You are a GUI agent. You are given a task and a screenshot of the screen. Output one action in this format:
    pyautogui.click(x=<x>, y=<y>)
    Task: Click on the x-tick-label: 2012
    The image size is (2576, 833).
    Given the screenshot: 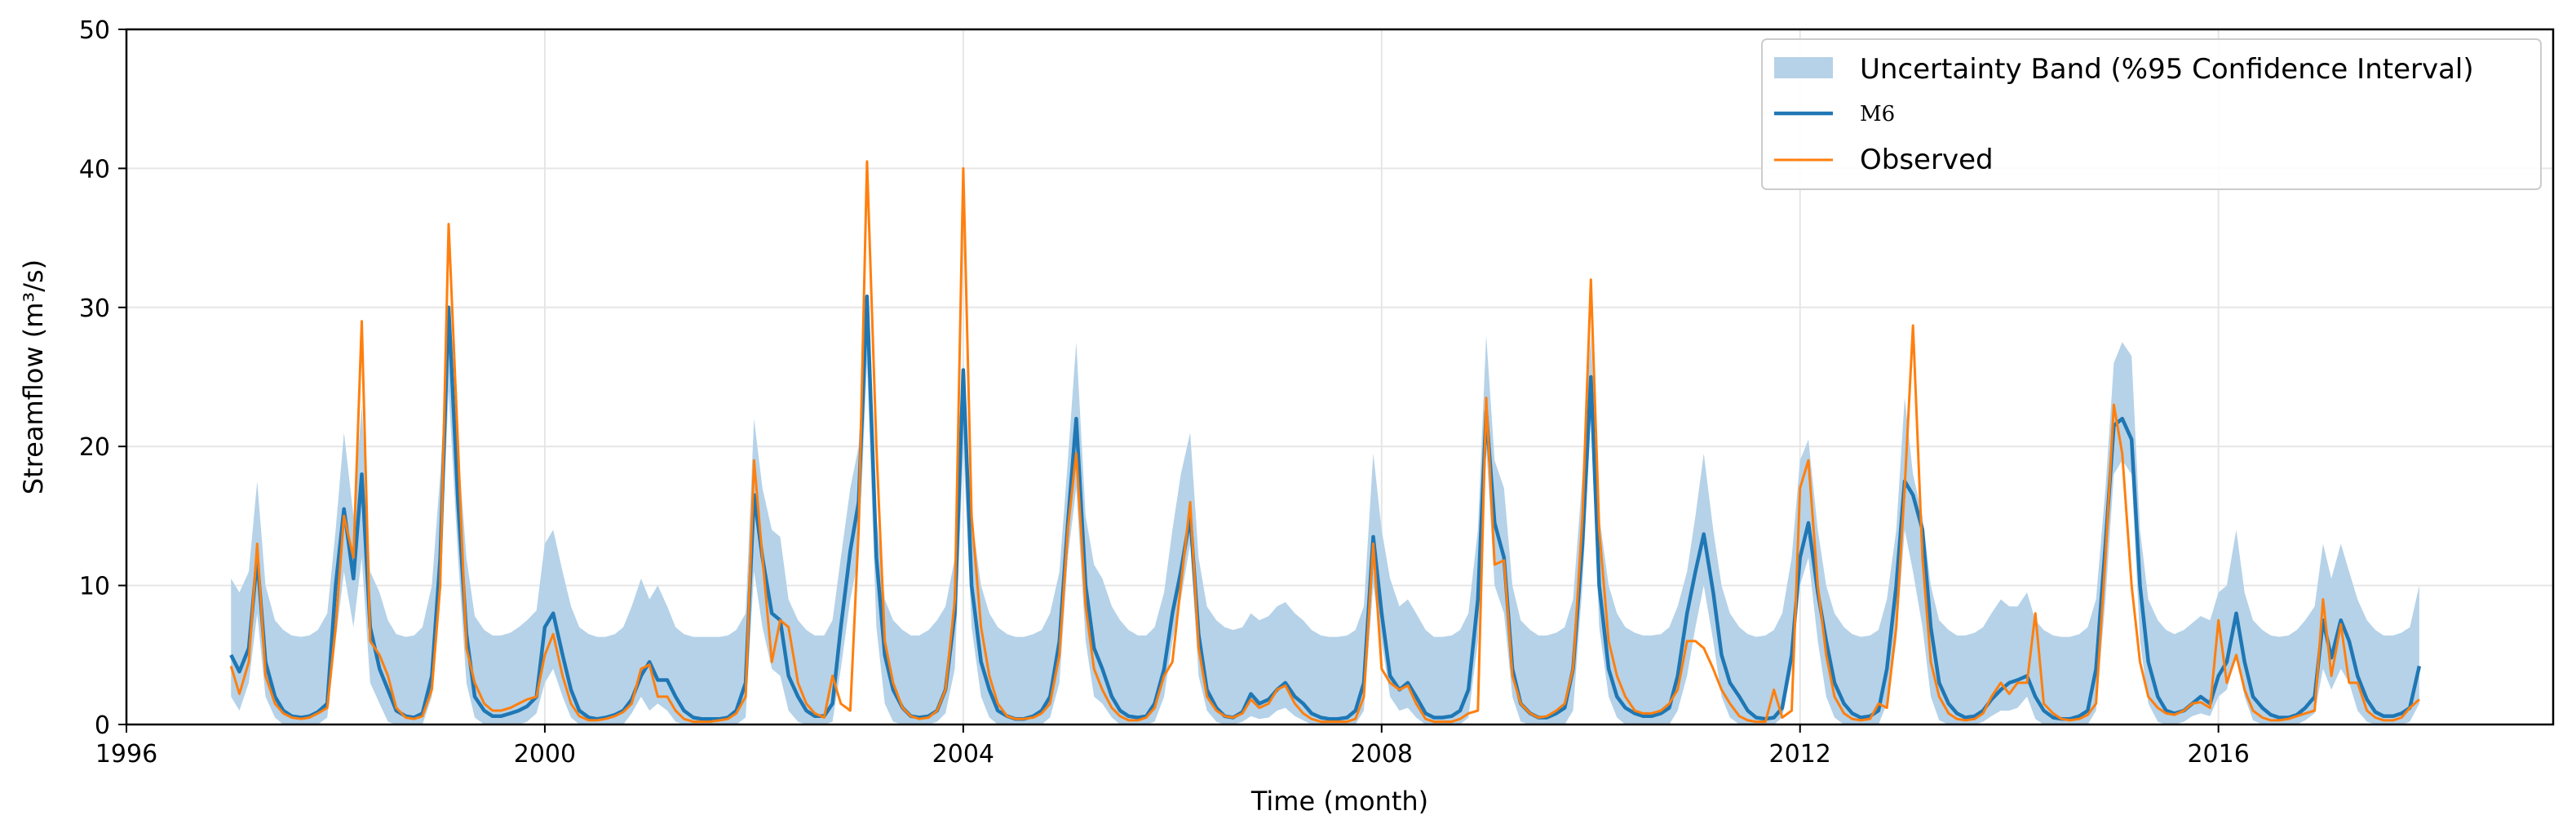 What is the action you would take?
    pyautogui.click(x=1800, y=754)
    